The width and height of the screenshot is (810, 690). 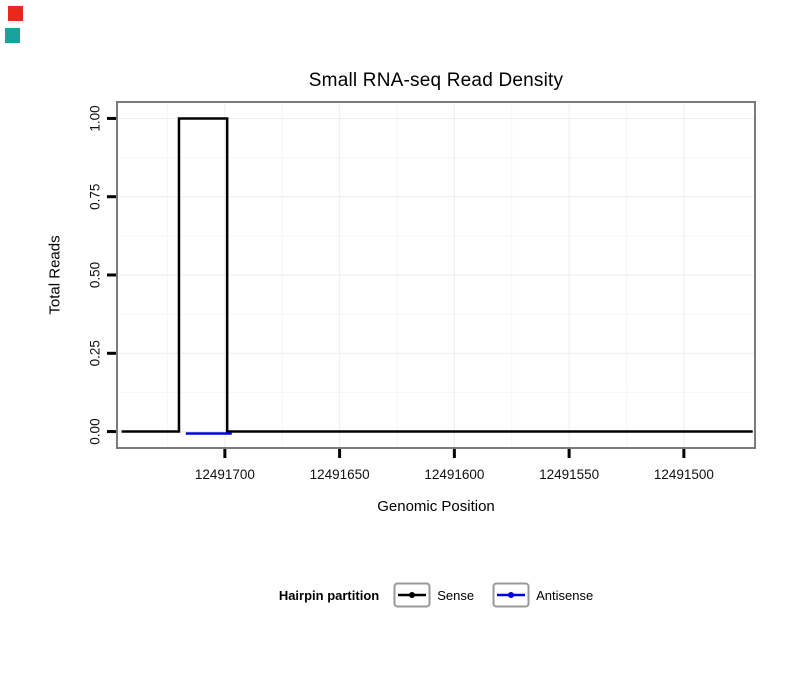 What do you see at coordinates (55, 275) in the screenshot?
I see `y-axis-title: Total Reads` at bounding box center [55, 275].